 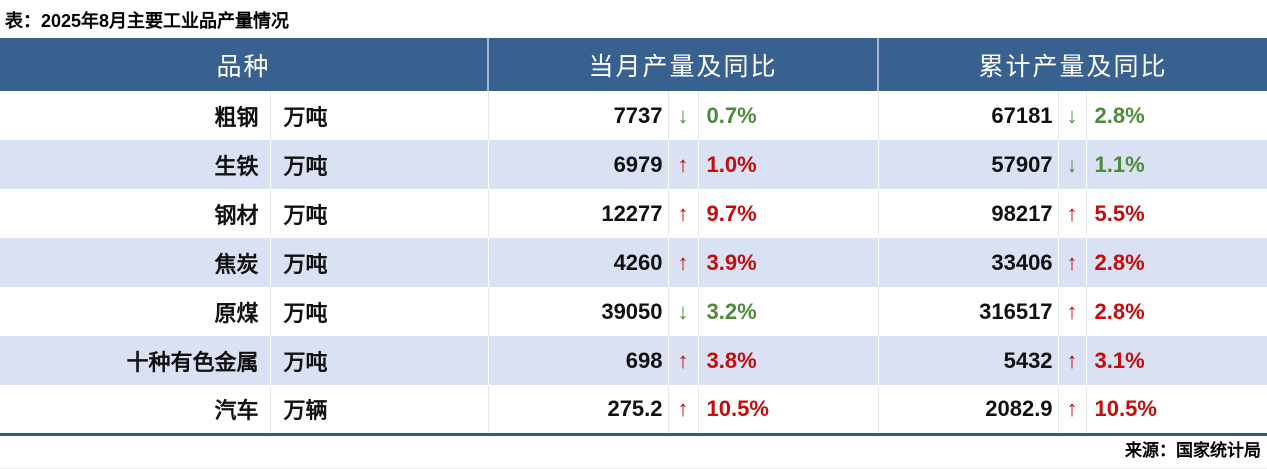 What do you see at coordinates (147, 21) in the screenshot?
I see `page-title: 表：2025年8月主要工业品产量情况` at bounding box center [147, 21].